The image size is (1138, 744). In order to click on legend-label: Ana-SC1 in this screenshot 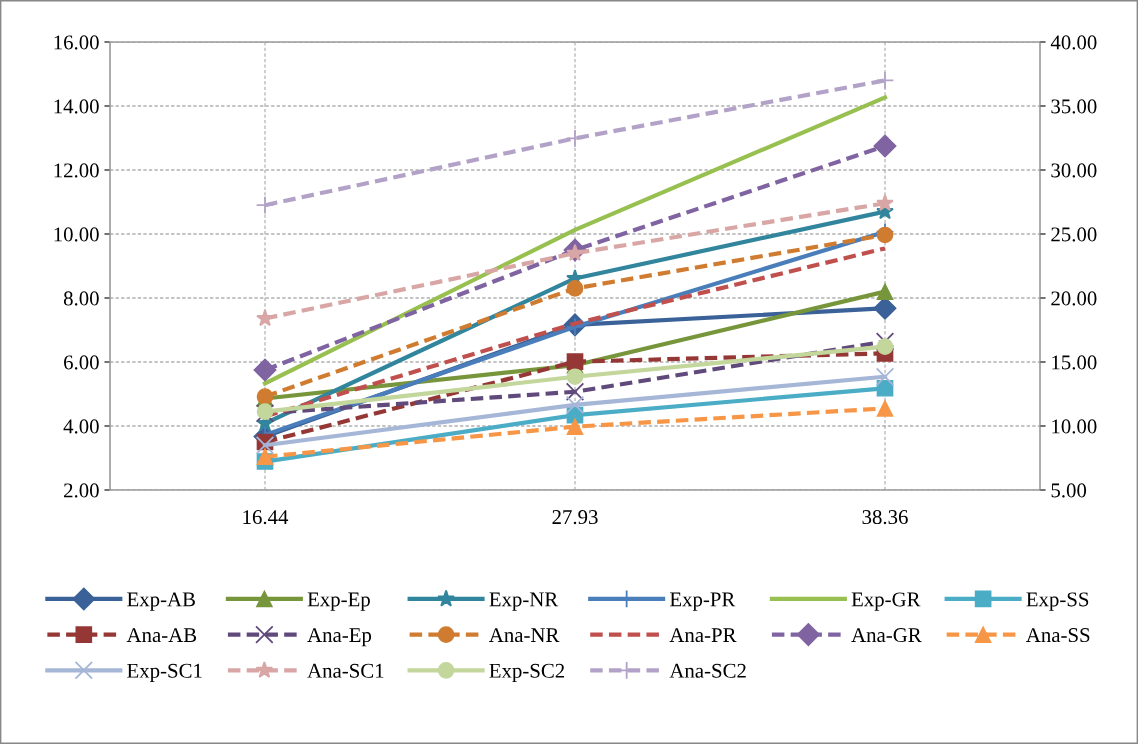, I will do `click(345, 670)`.